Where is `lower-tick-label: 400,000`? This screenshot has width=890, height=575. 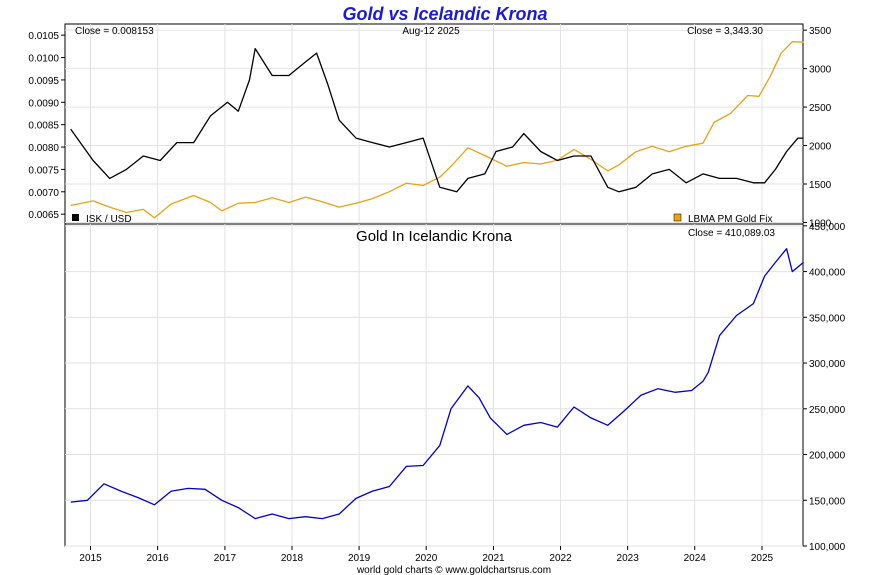 lower-tick-label: 400,000 is located at coordinates (827, 273).